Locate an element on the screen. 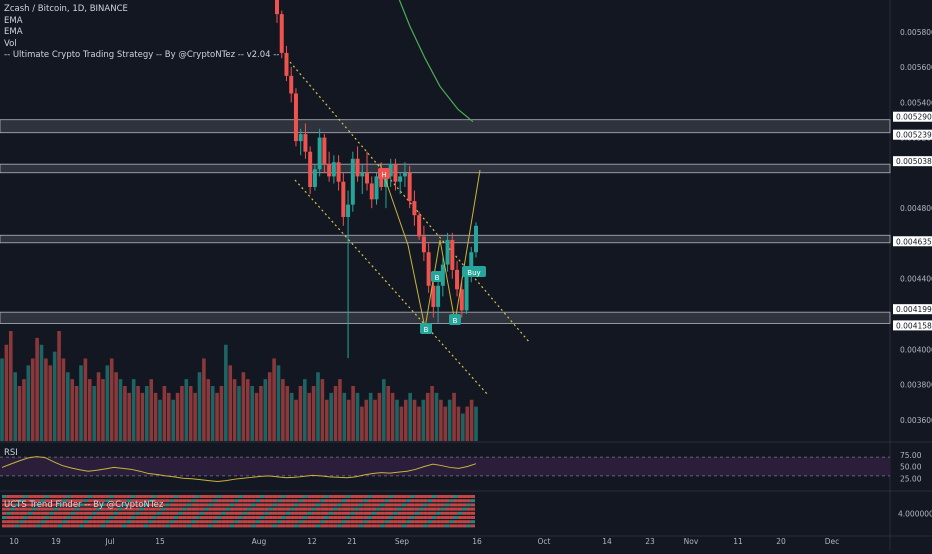 Image resolution: width=932 pixels, height=554 pixels. rsi-line is located at coordinates (239, 469).